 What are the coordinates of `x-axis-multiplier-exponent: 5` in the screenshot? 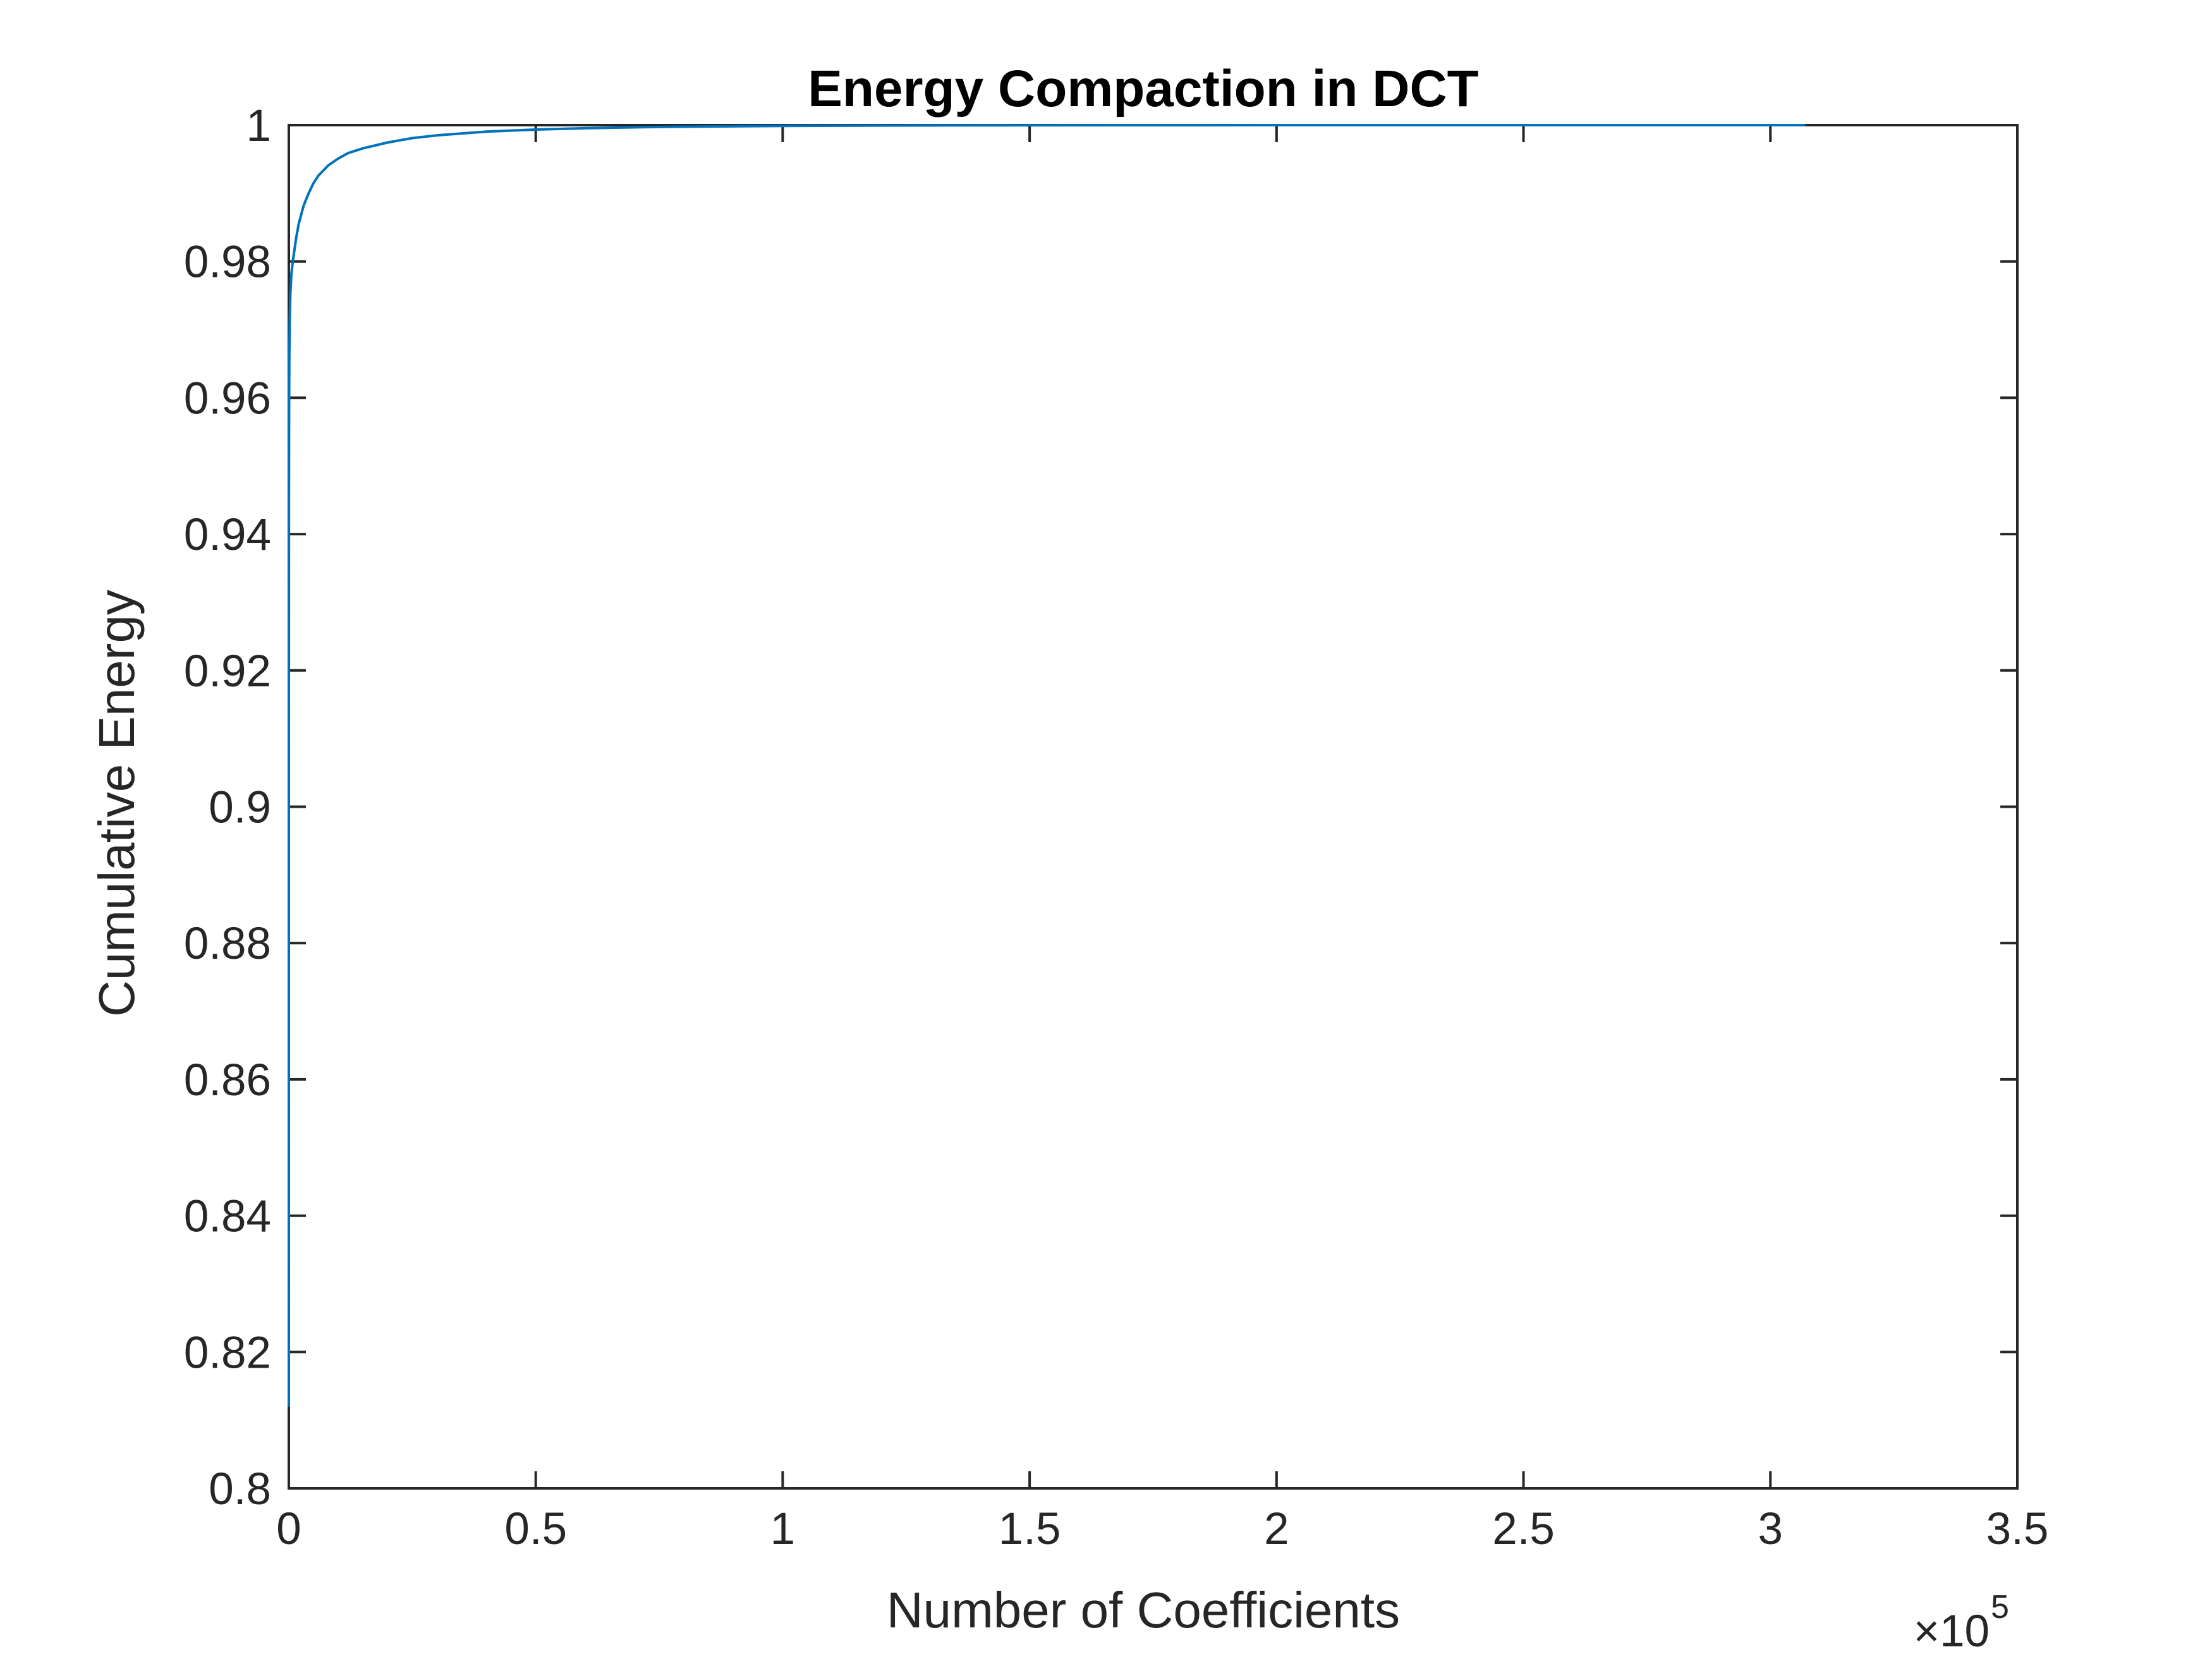 It's located at (2000, 1607).